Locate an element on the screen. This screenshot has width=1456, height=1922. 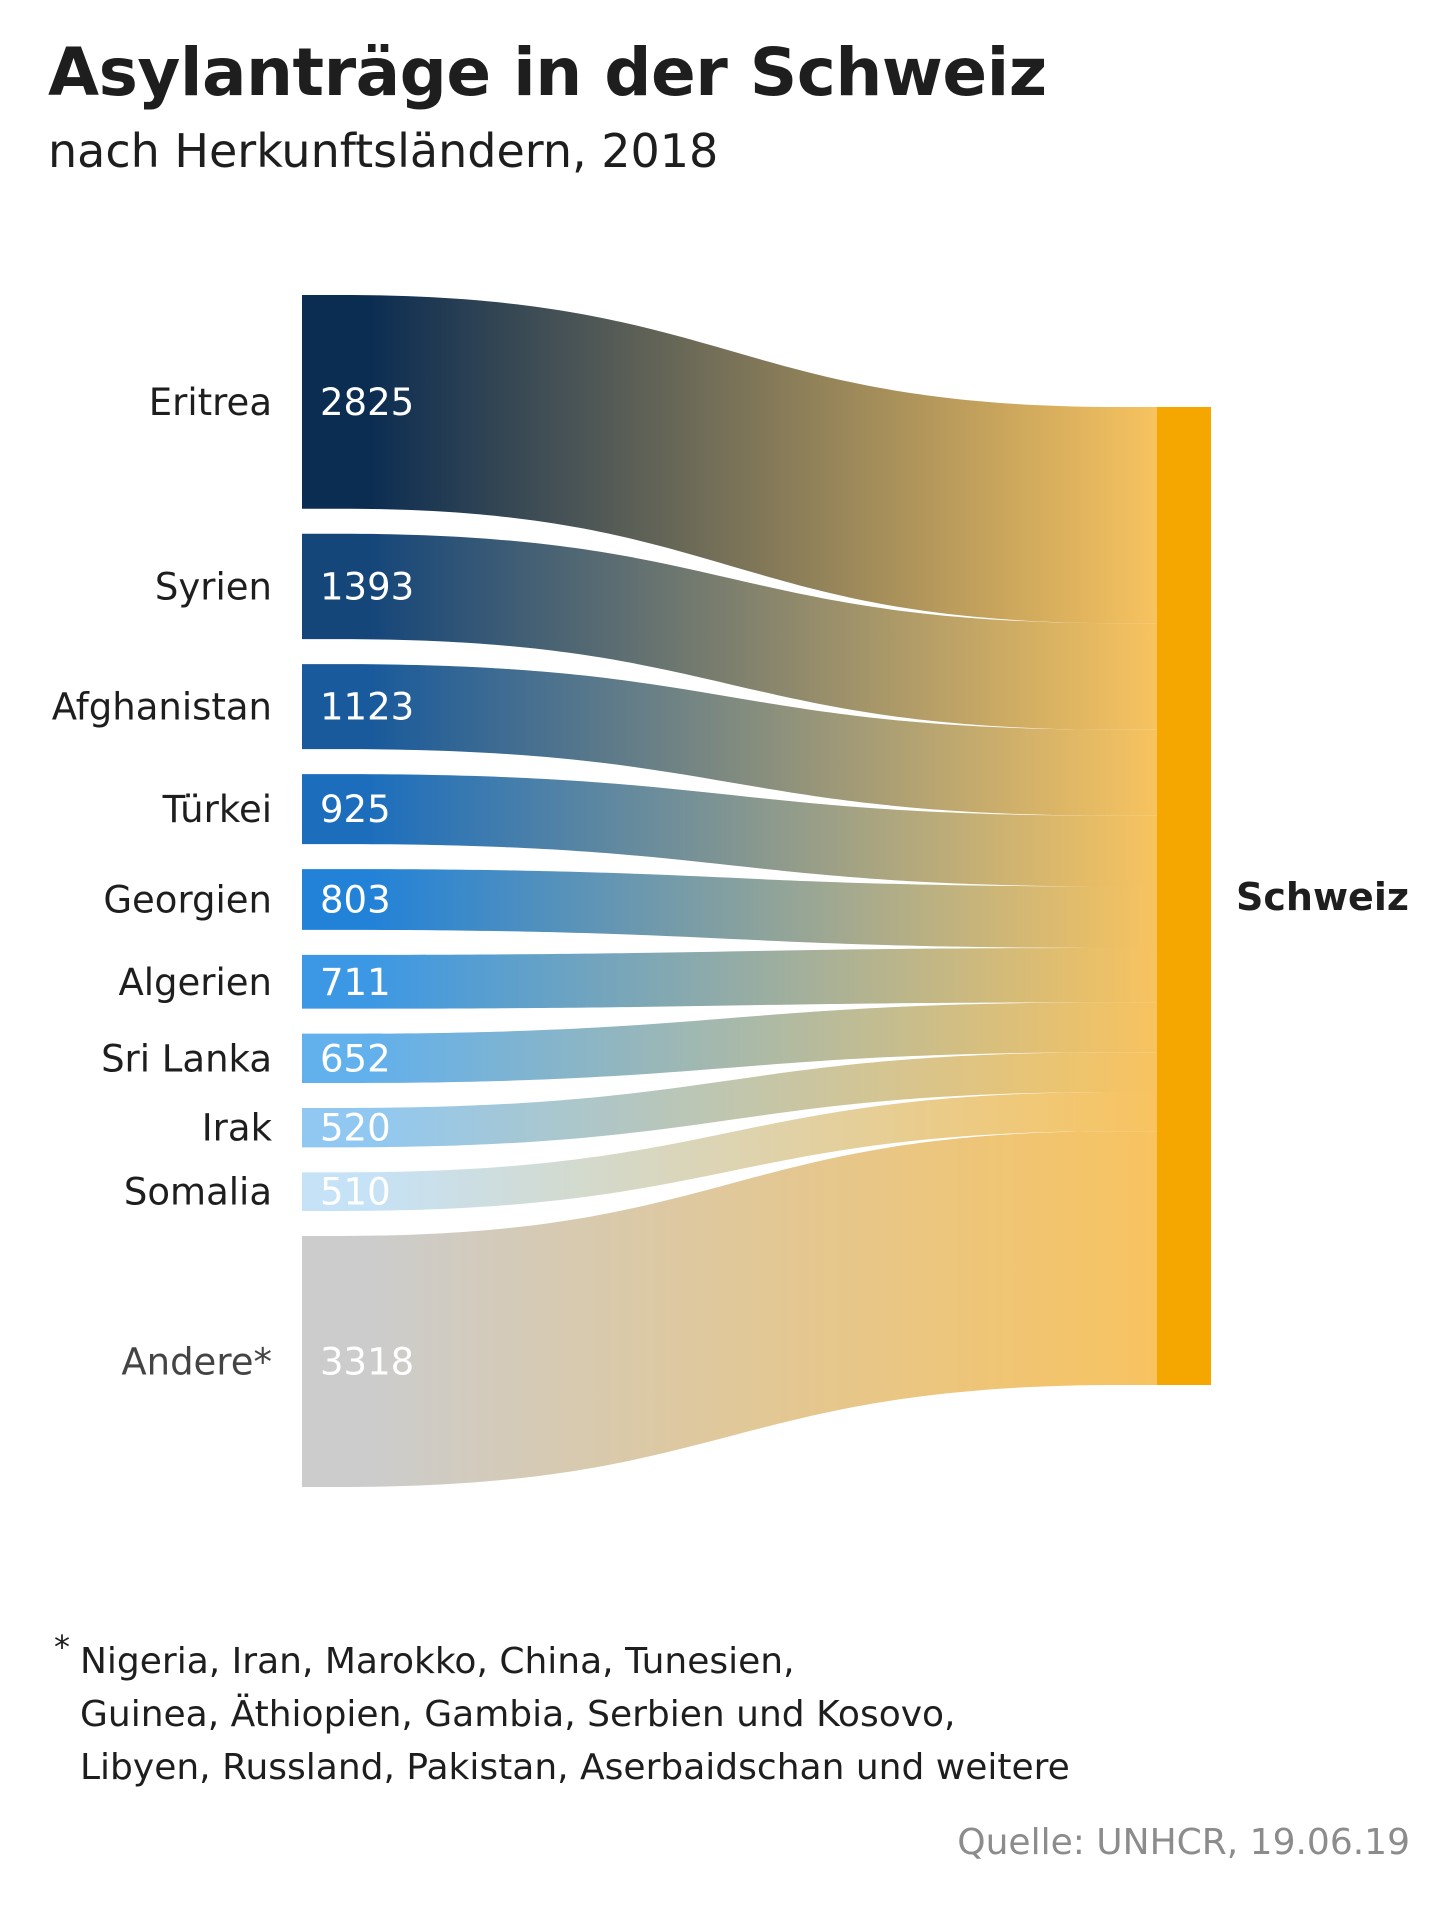
flow-value-label: 2825 is located at coordinates (367, 402).